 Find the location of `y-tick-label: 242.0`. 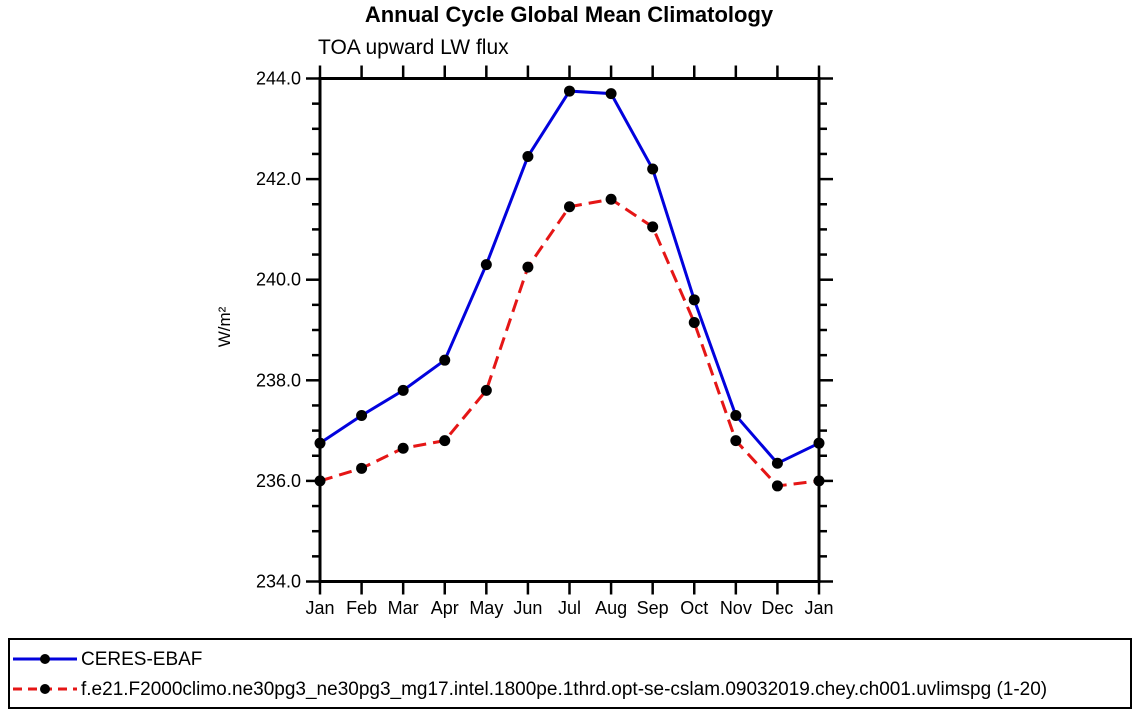

y-tick-label: 242.0 is located at coordinates (278, 179).